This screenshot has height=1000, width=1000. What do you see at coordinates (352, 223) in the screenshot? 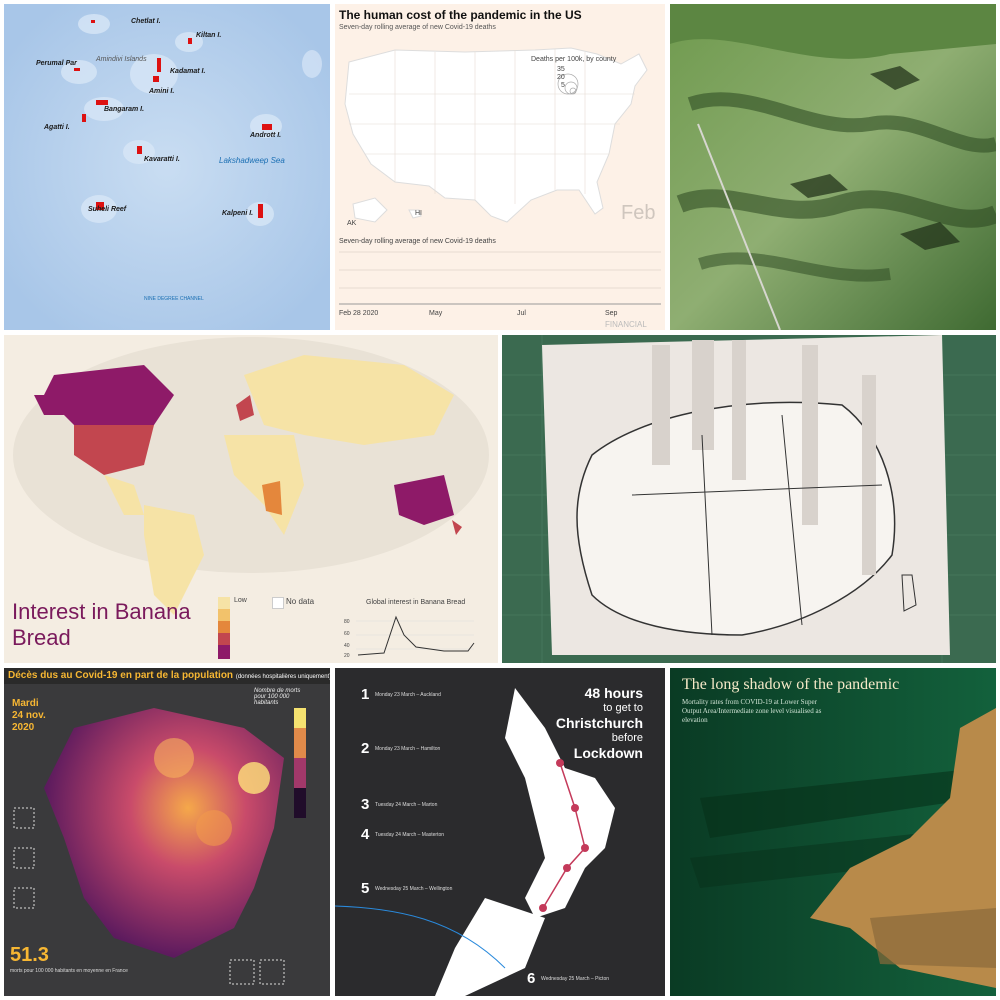
I see `alaska-label: AK` at bounding box center [352, 223].